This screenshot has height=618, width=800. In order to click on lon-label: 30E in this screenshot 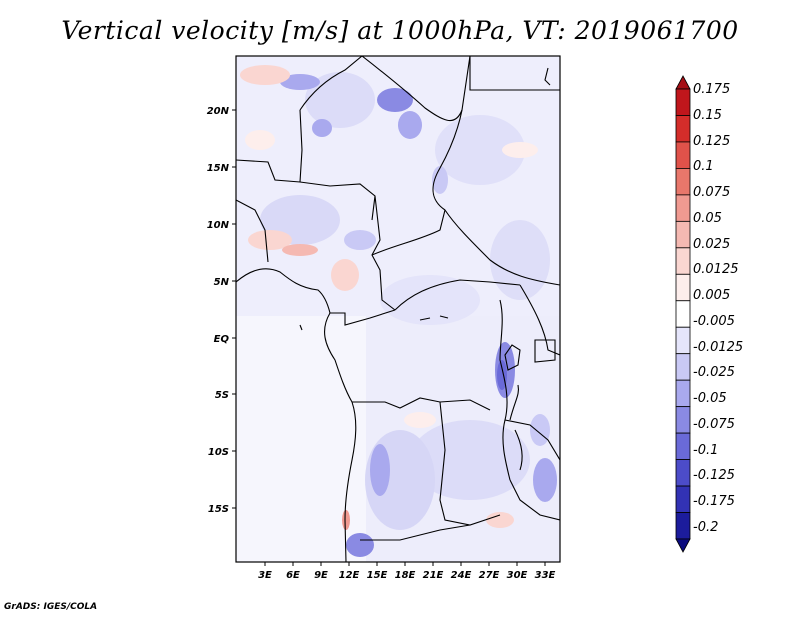, I will do `click(517, 575)`.